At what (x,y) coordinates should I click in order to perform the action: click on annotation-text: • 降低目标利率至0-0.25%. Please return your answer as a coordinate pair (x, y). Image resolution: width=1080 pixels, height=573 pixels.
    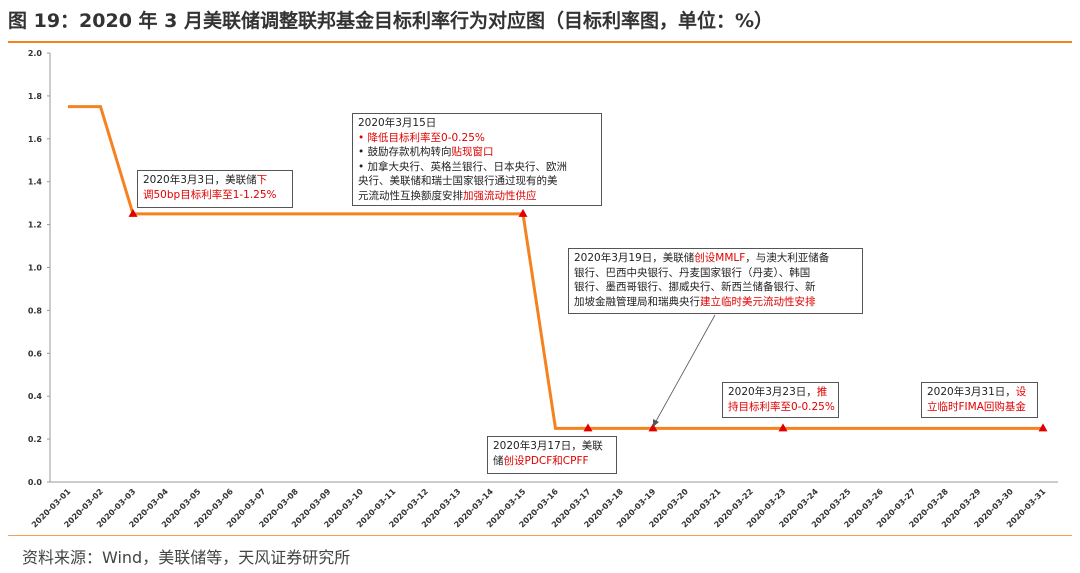
    Looking at the image, I should click on (421, 137).